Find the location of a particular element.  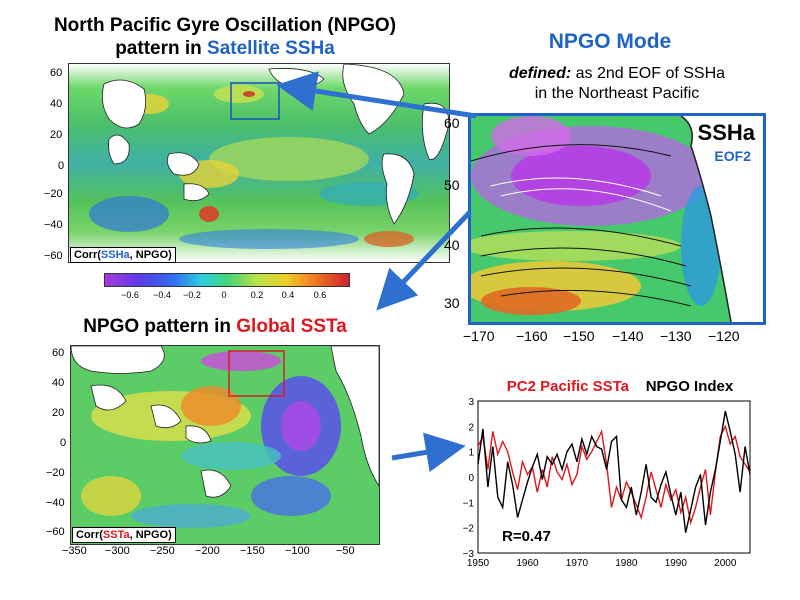

bottom-left-title-highlight: Global SSTa is located at coordinates (291, 326).